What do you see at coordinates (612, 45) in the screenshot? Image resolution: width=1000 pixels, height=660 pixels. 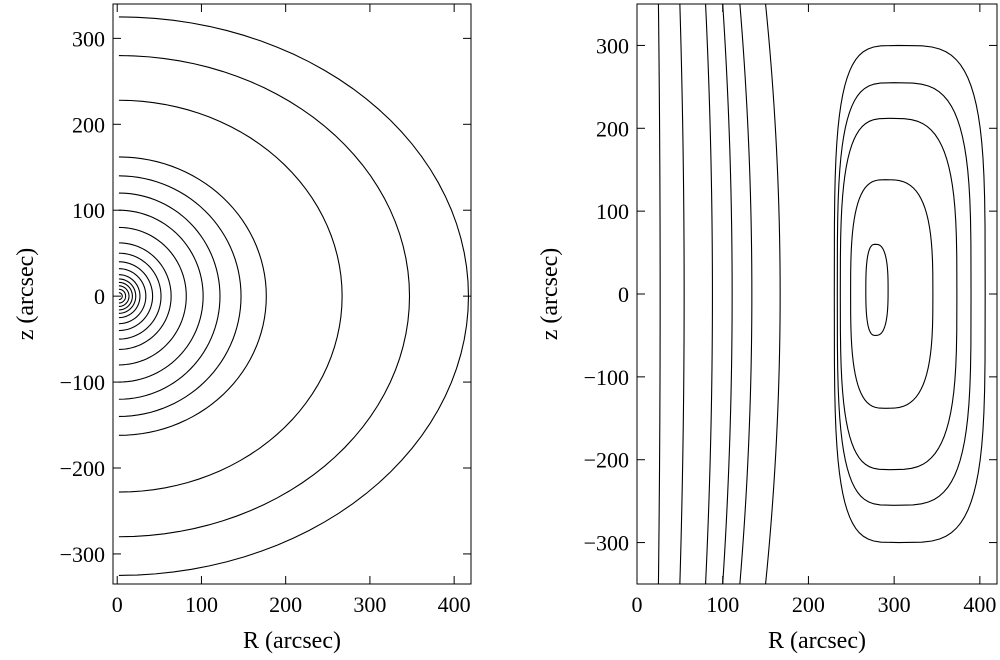 I see `right-y-tick-label: 300` at bounding box center [612, 45].